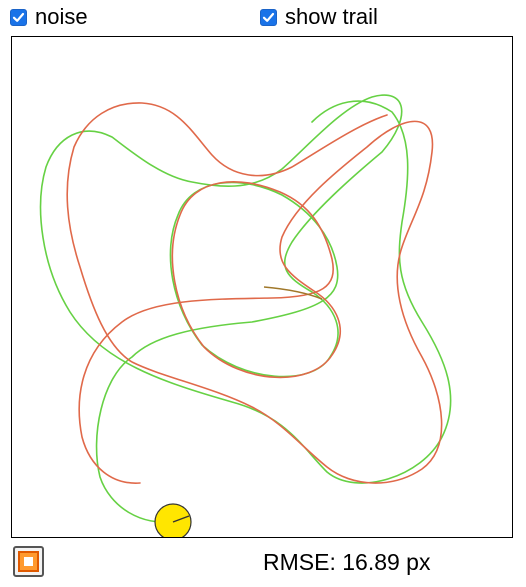 This screenshot has height=587, width=526. Describe the element at coordinates (173, 520) in the screenshot. I see `robot` at that location.